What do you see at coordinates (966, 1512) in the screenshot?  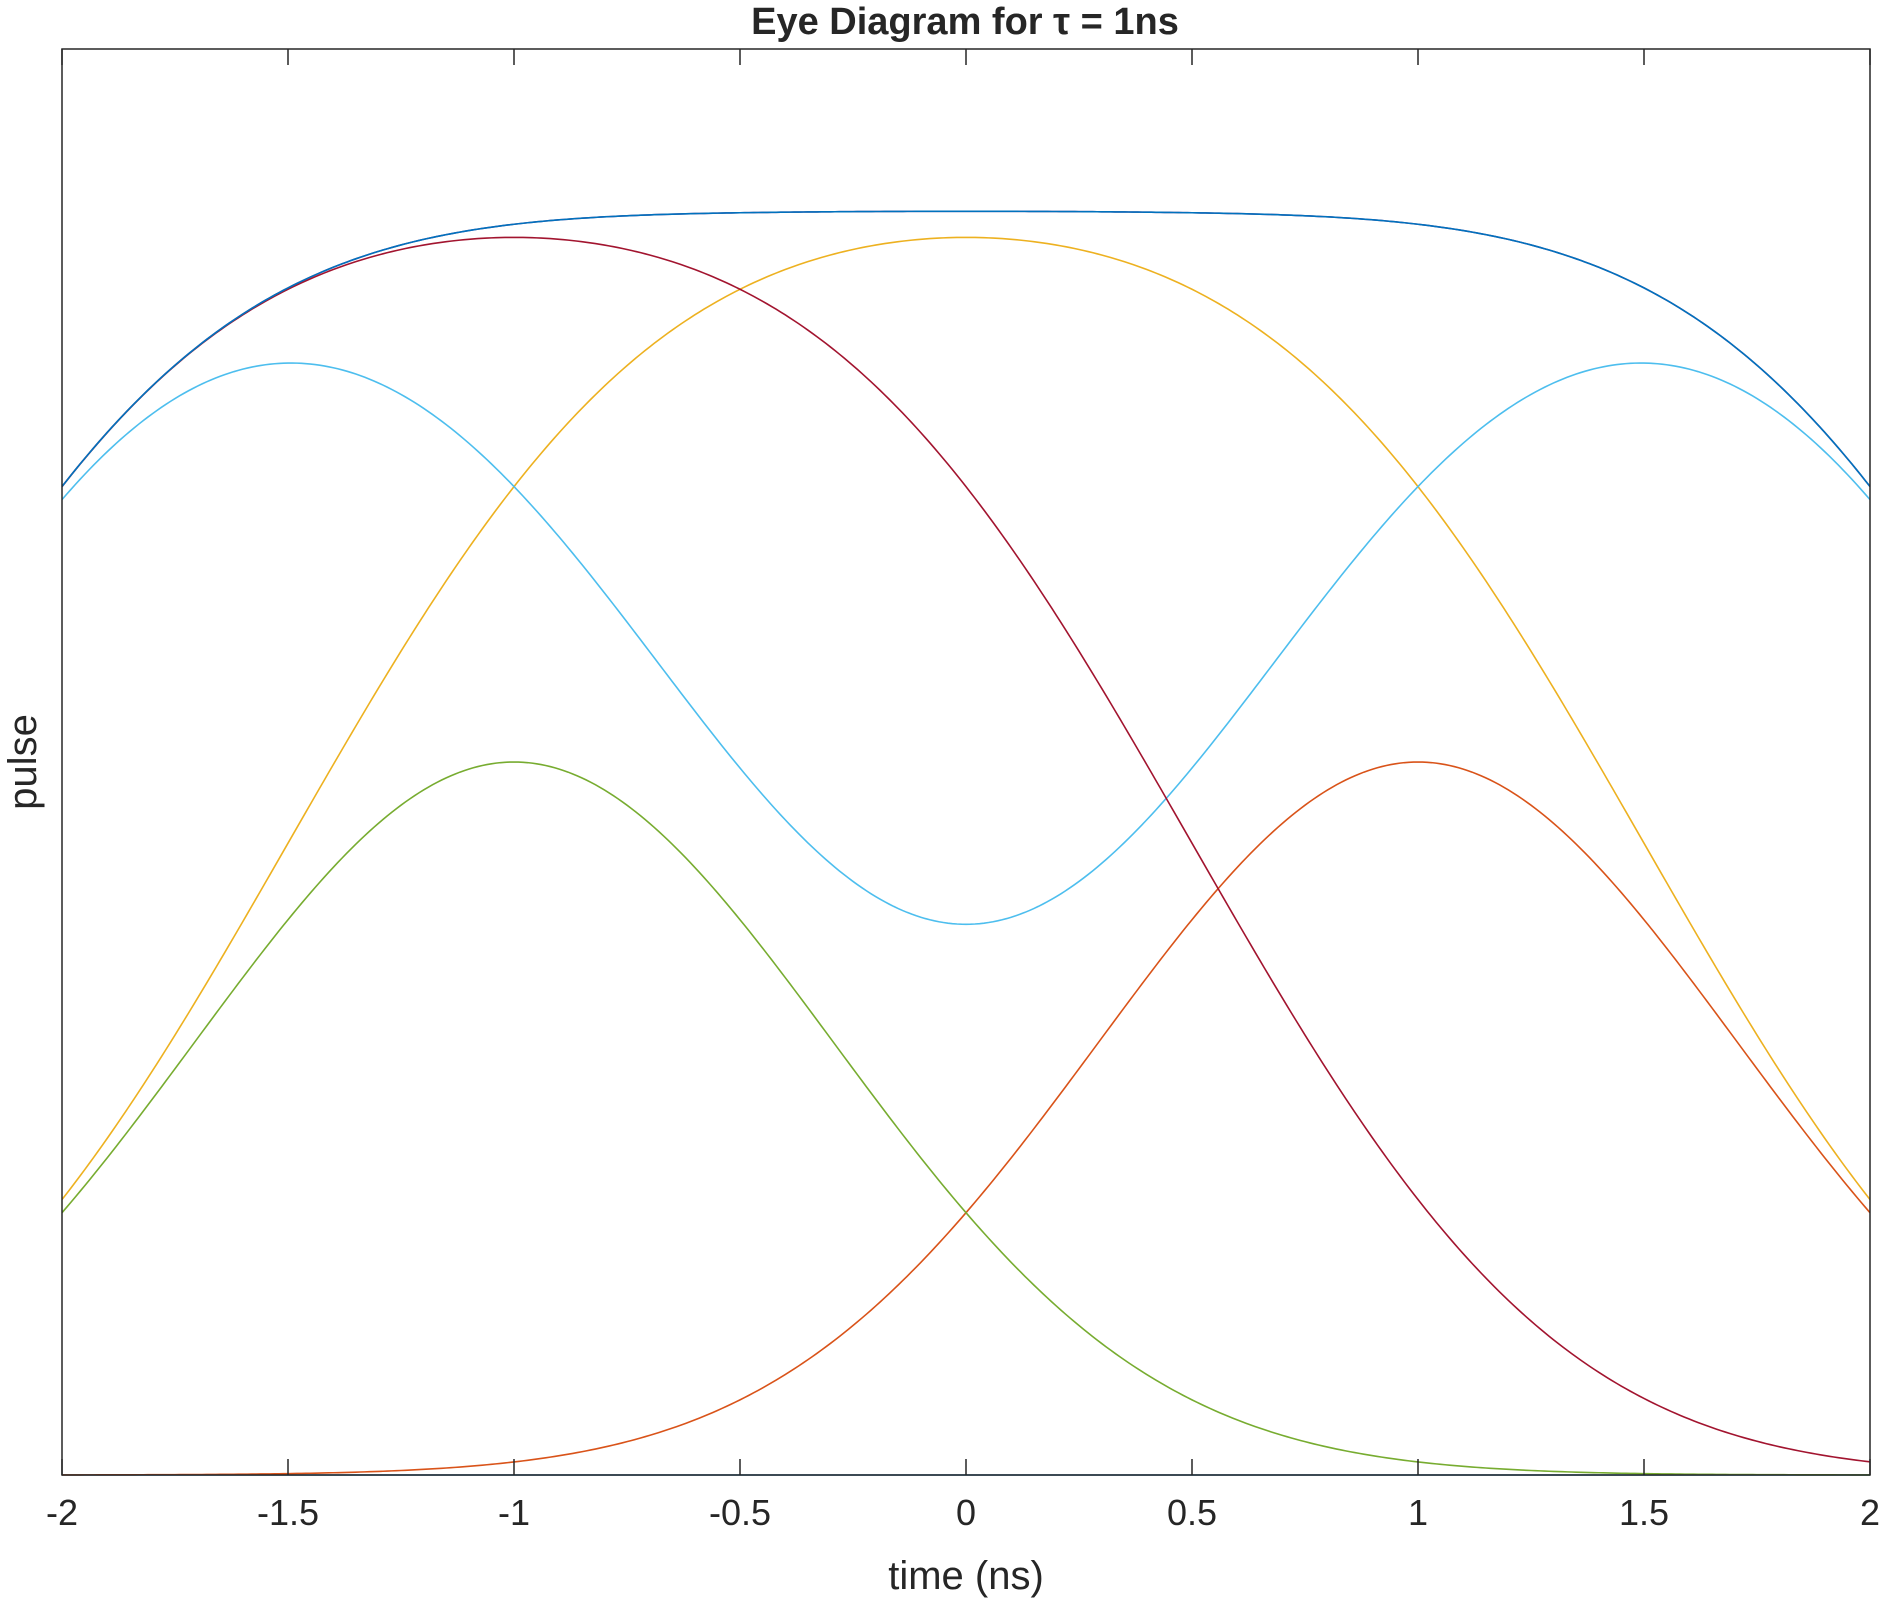 I see `x-tick-label: 0` at bounding box center [966, 1512].